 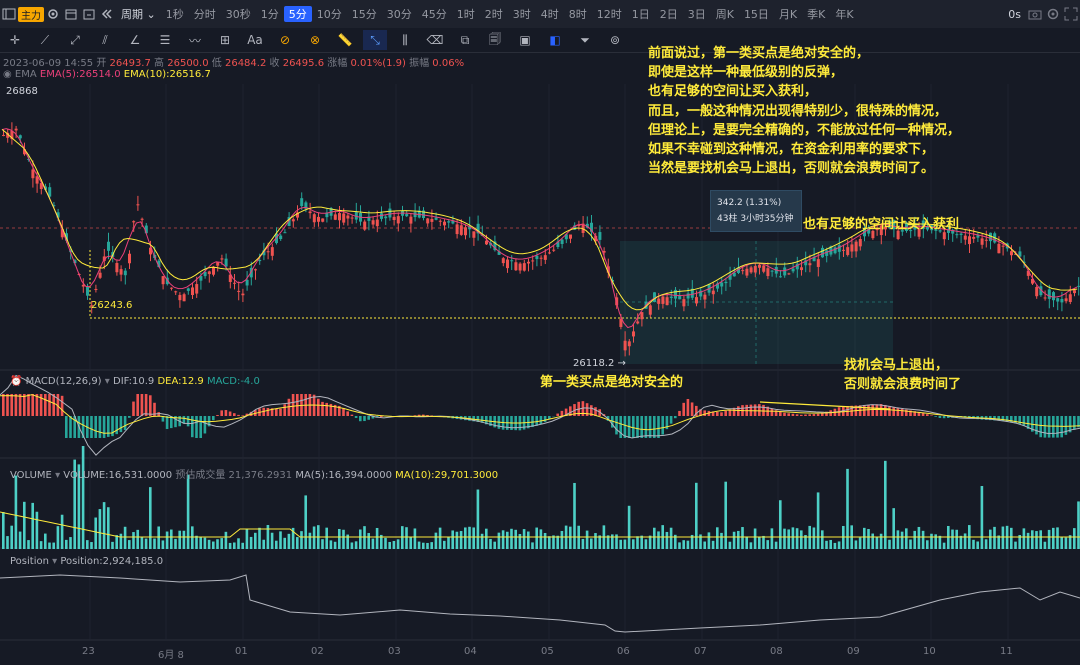 What do you see at coordinates (269, 14) in the screenshot?
I see `timeframe-3: 1分` at bounding box center [269, 14].